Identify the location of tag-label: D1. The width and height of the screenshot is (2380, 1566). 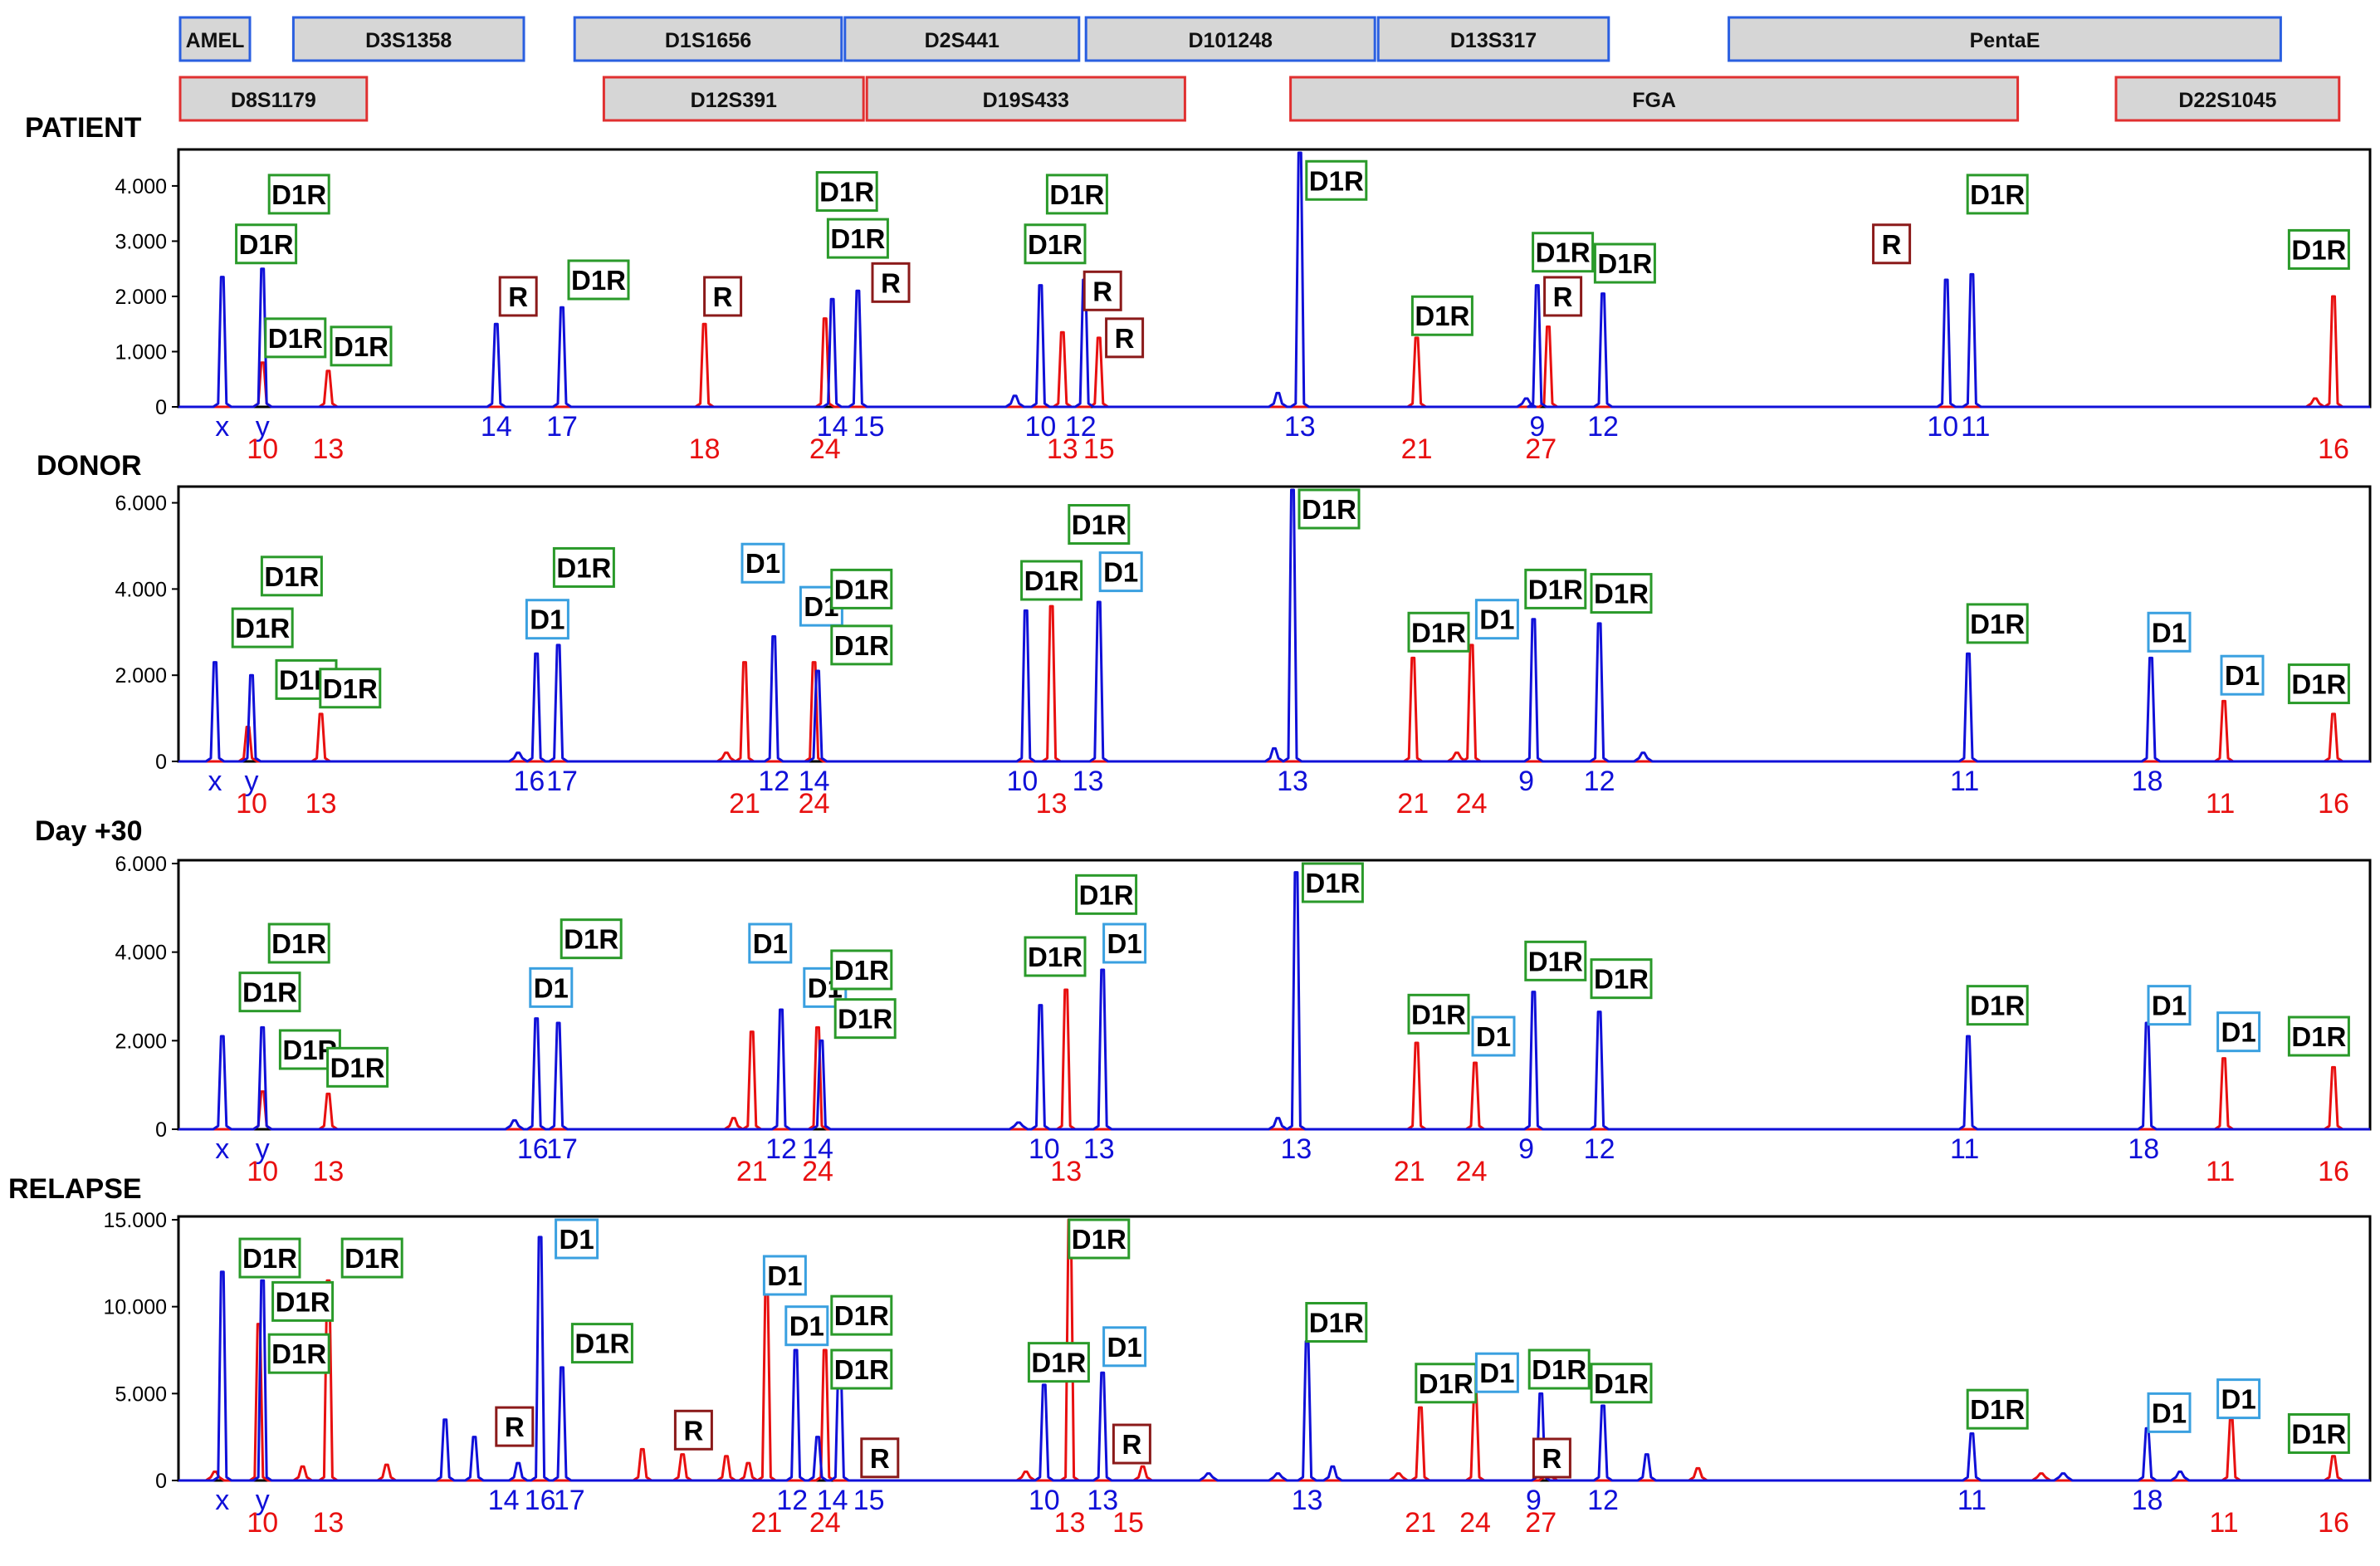
(551, 988).